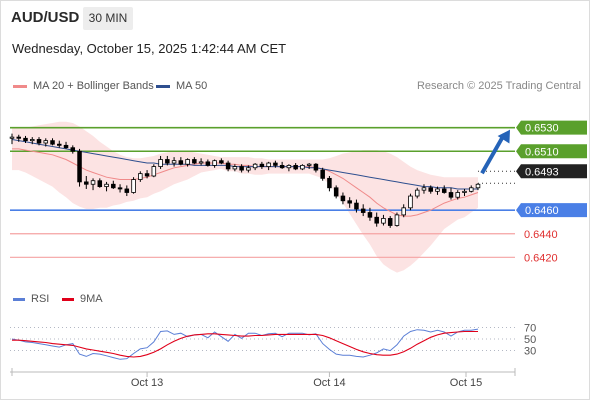  I want to click on ma20-swatch, so click(20, 86).